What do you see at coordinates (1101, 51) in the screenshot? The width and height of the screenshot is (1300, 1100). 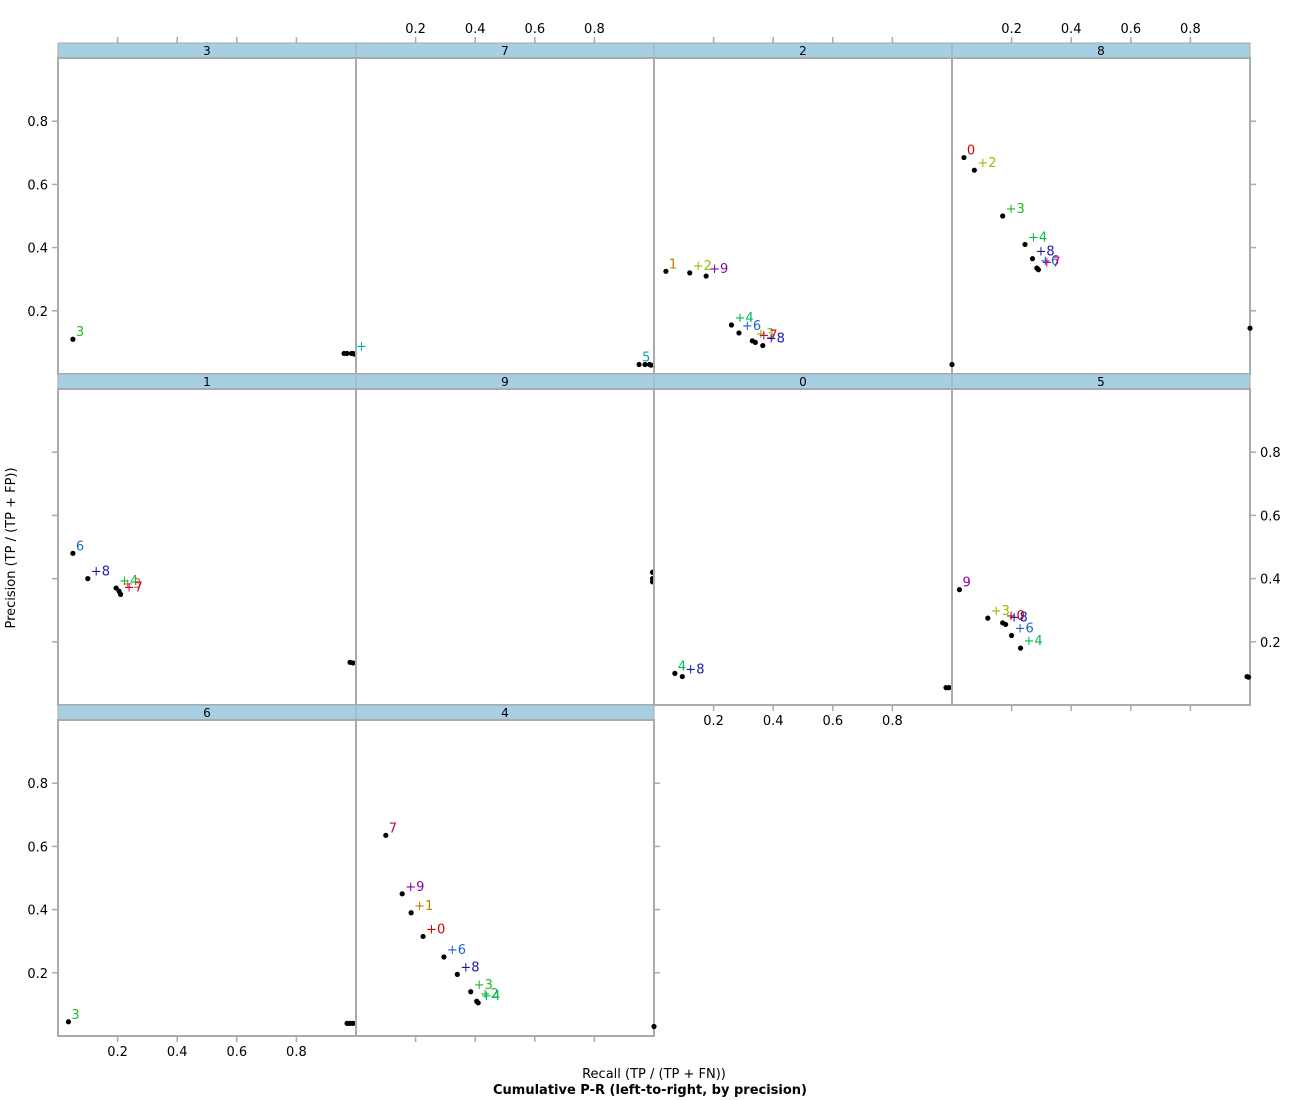 I see `panel-strip-label: 8` at bounding box center [1101, 51].